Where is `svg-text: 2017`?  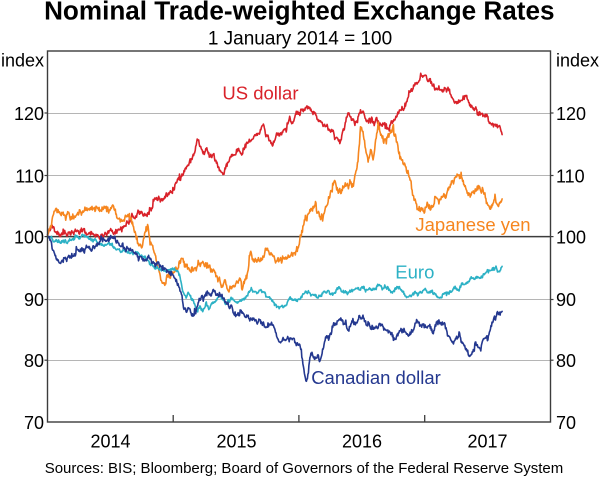 svg-text: 2017 is located at coordinates (487, 441).